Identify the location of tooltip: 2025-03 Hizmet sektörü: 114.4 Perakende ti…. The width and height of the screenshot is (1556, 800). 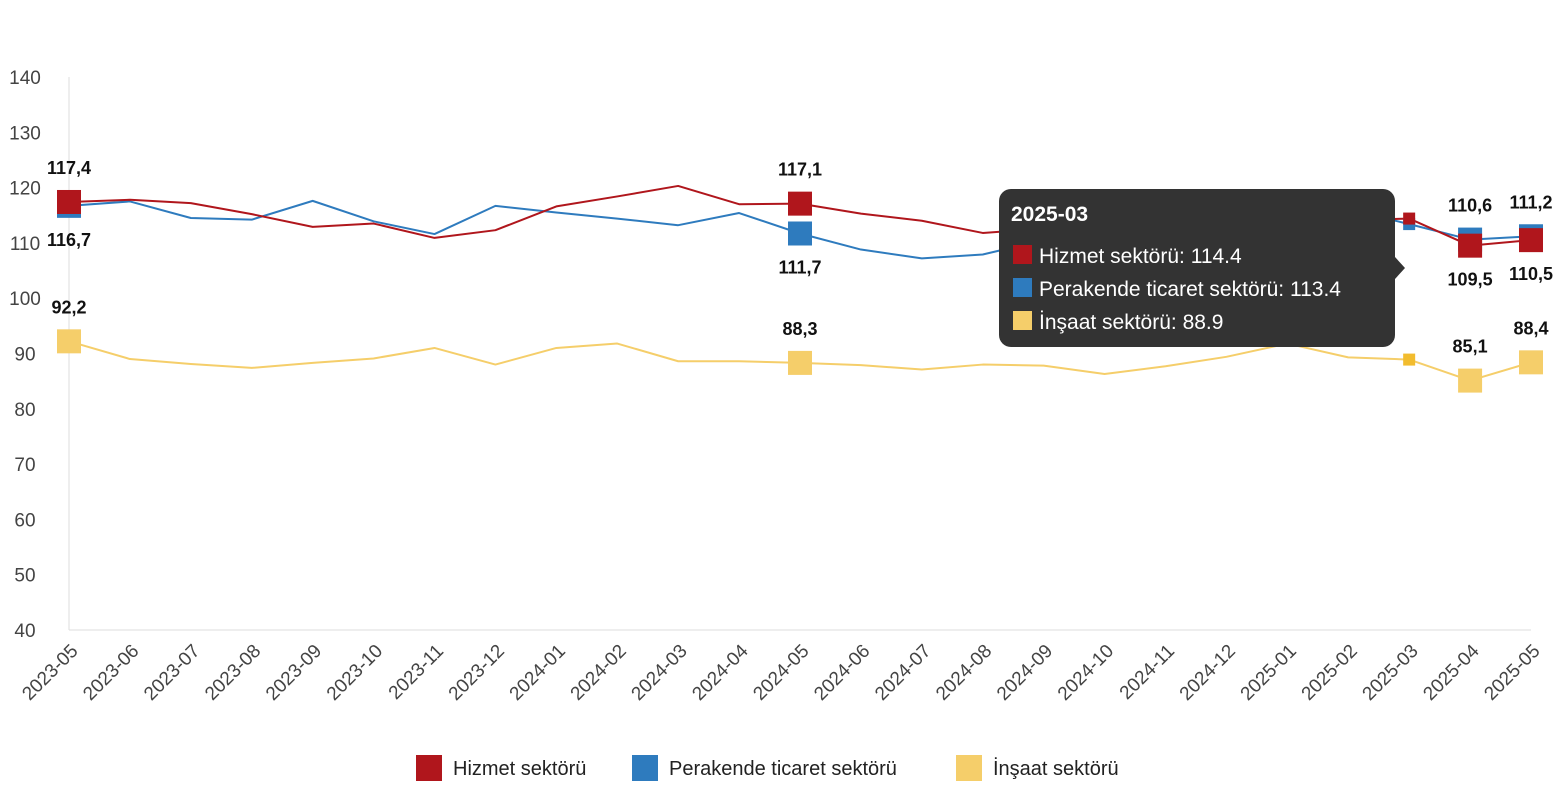
(1202, 268).